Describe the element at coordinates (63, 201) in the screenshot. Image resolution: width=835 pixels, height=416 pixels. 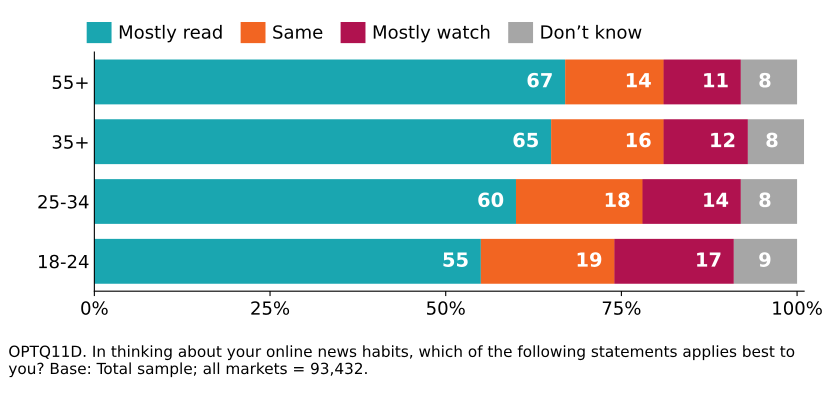
I see `y-tick-label: 25-34` at that location.